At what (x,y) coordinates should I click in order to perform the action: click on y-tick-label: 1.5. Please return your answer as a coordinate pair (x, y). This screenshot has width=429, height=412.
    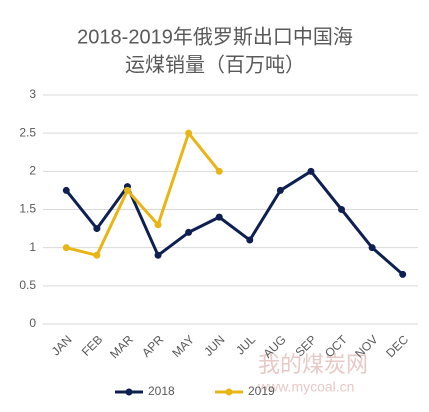
    Looking at the image, I should click on (27, 209).